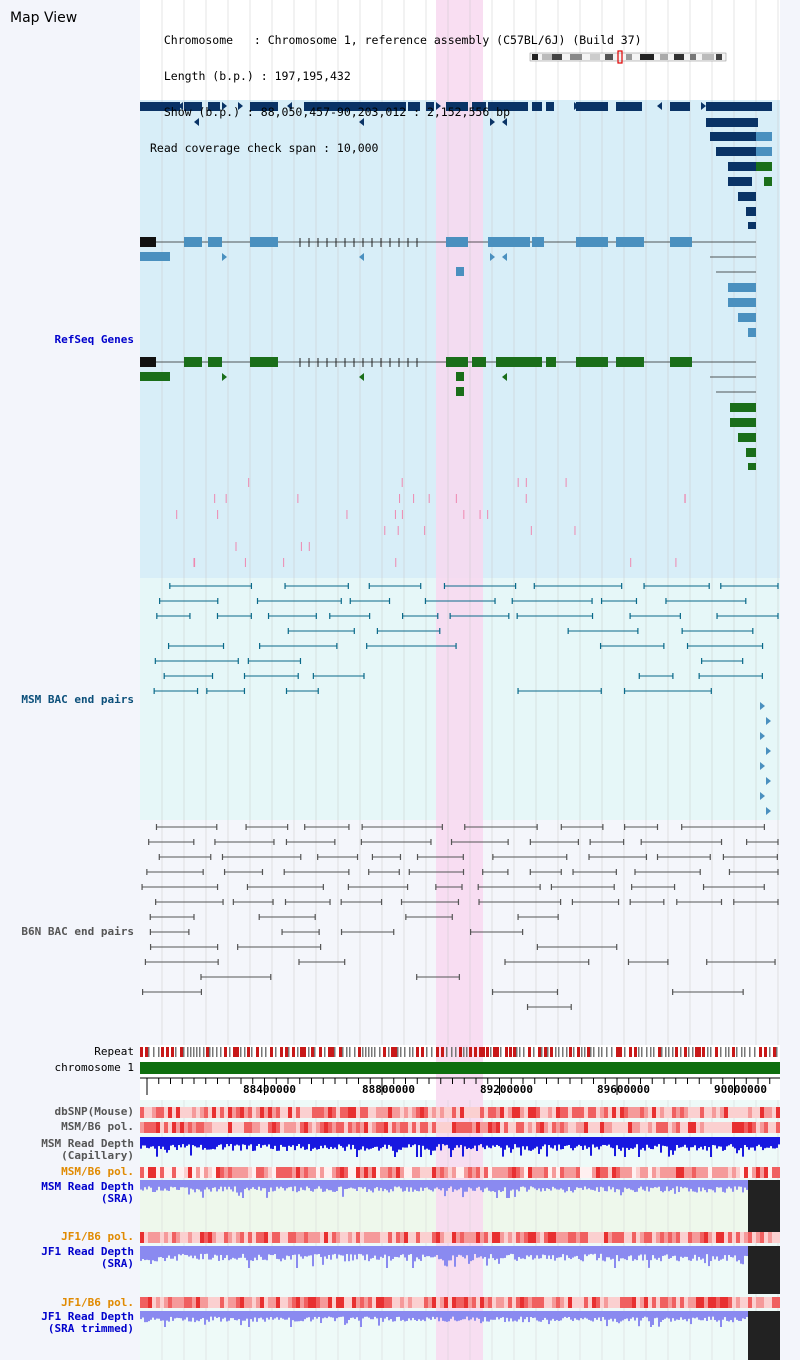 This screenshot has width=800, height=1360. I want to click on track-label-b6n-bac: B6N BAC end pairs, so click(77, 931).